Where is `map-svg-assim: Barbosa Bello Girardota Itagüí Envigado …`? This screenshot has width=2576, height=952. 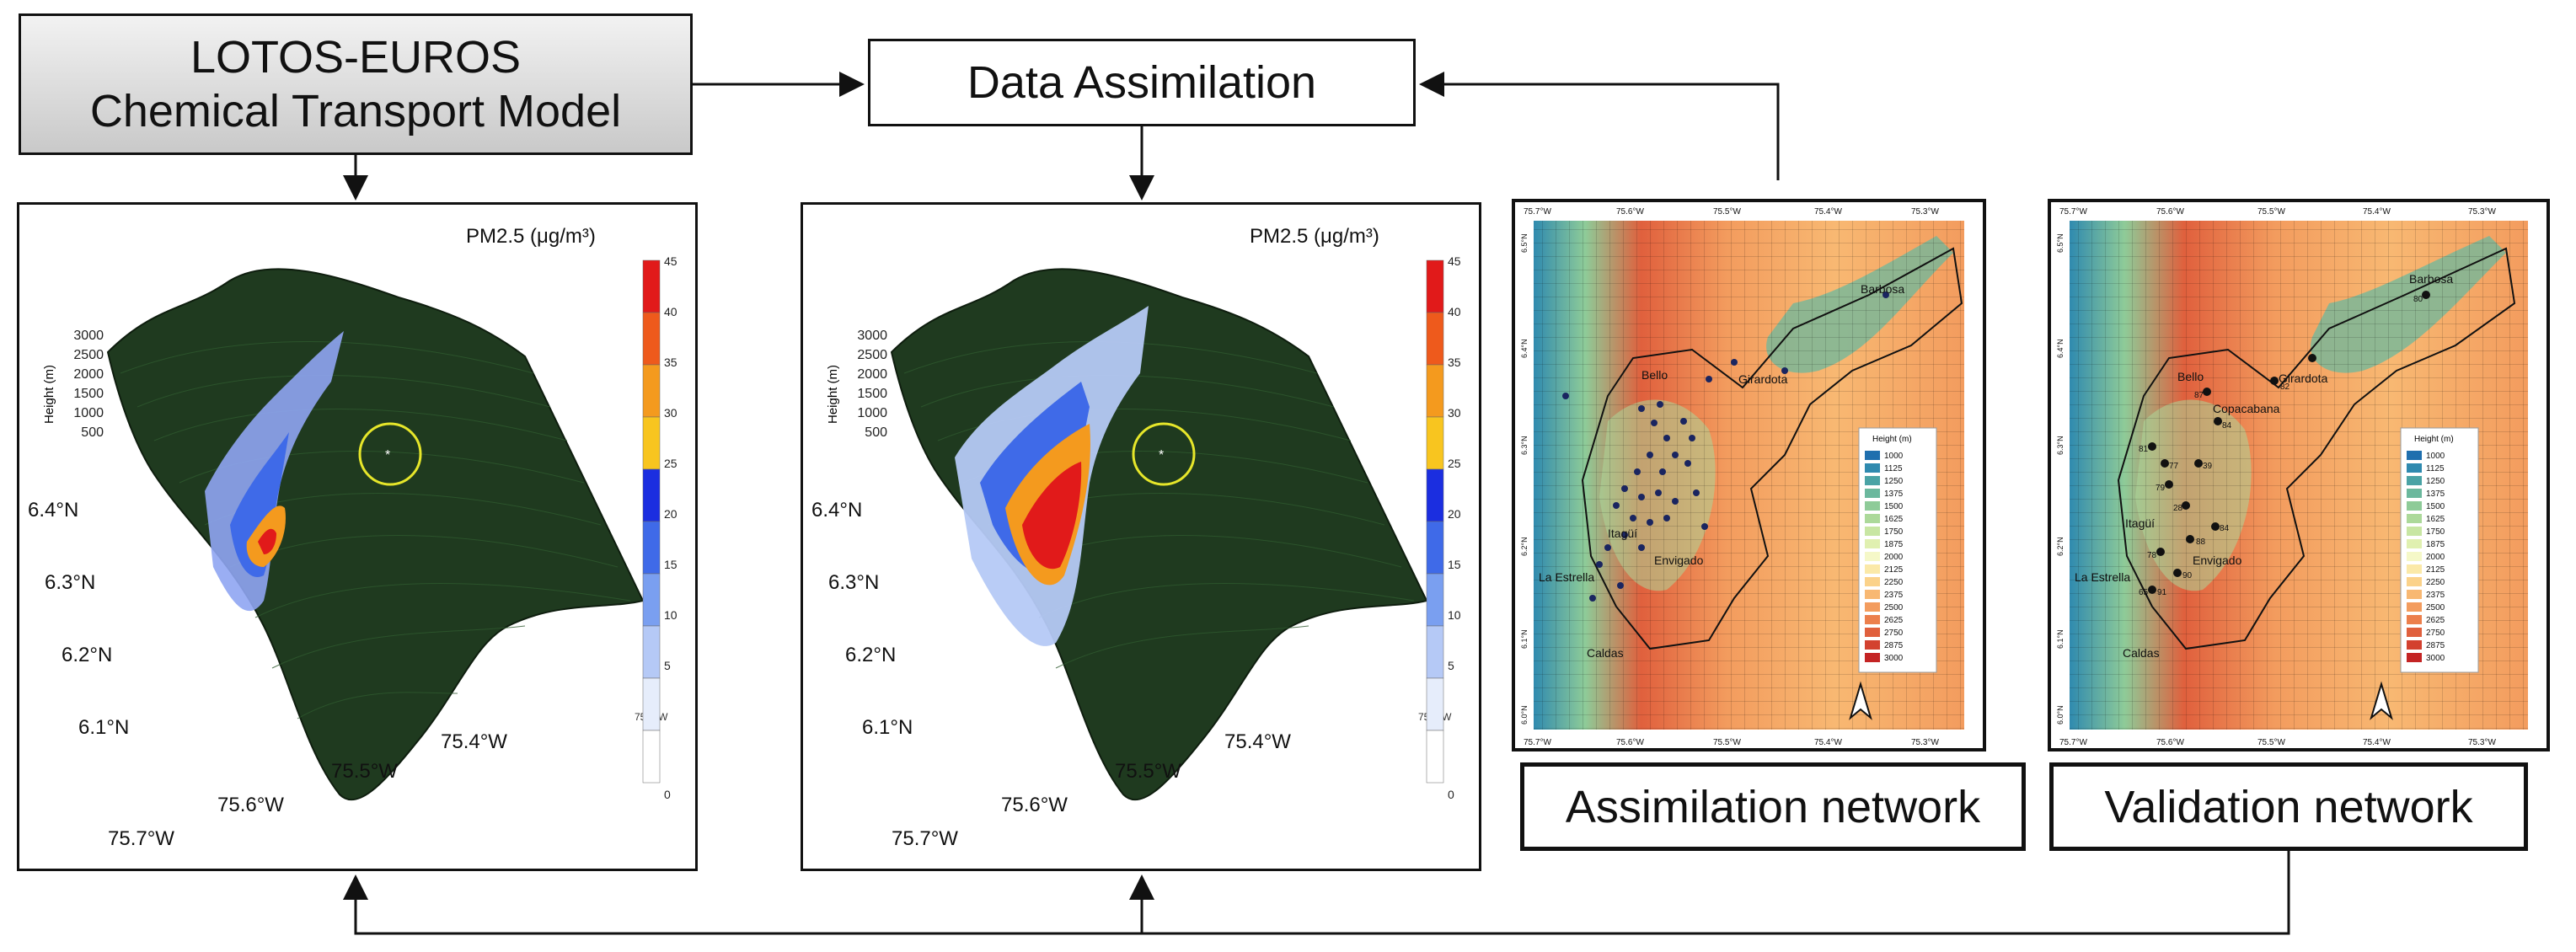
map-svg-assim: Barbosa Bello Girardota Itagüí Envigado … is located at coordinates (1742, 477).